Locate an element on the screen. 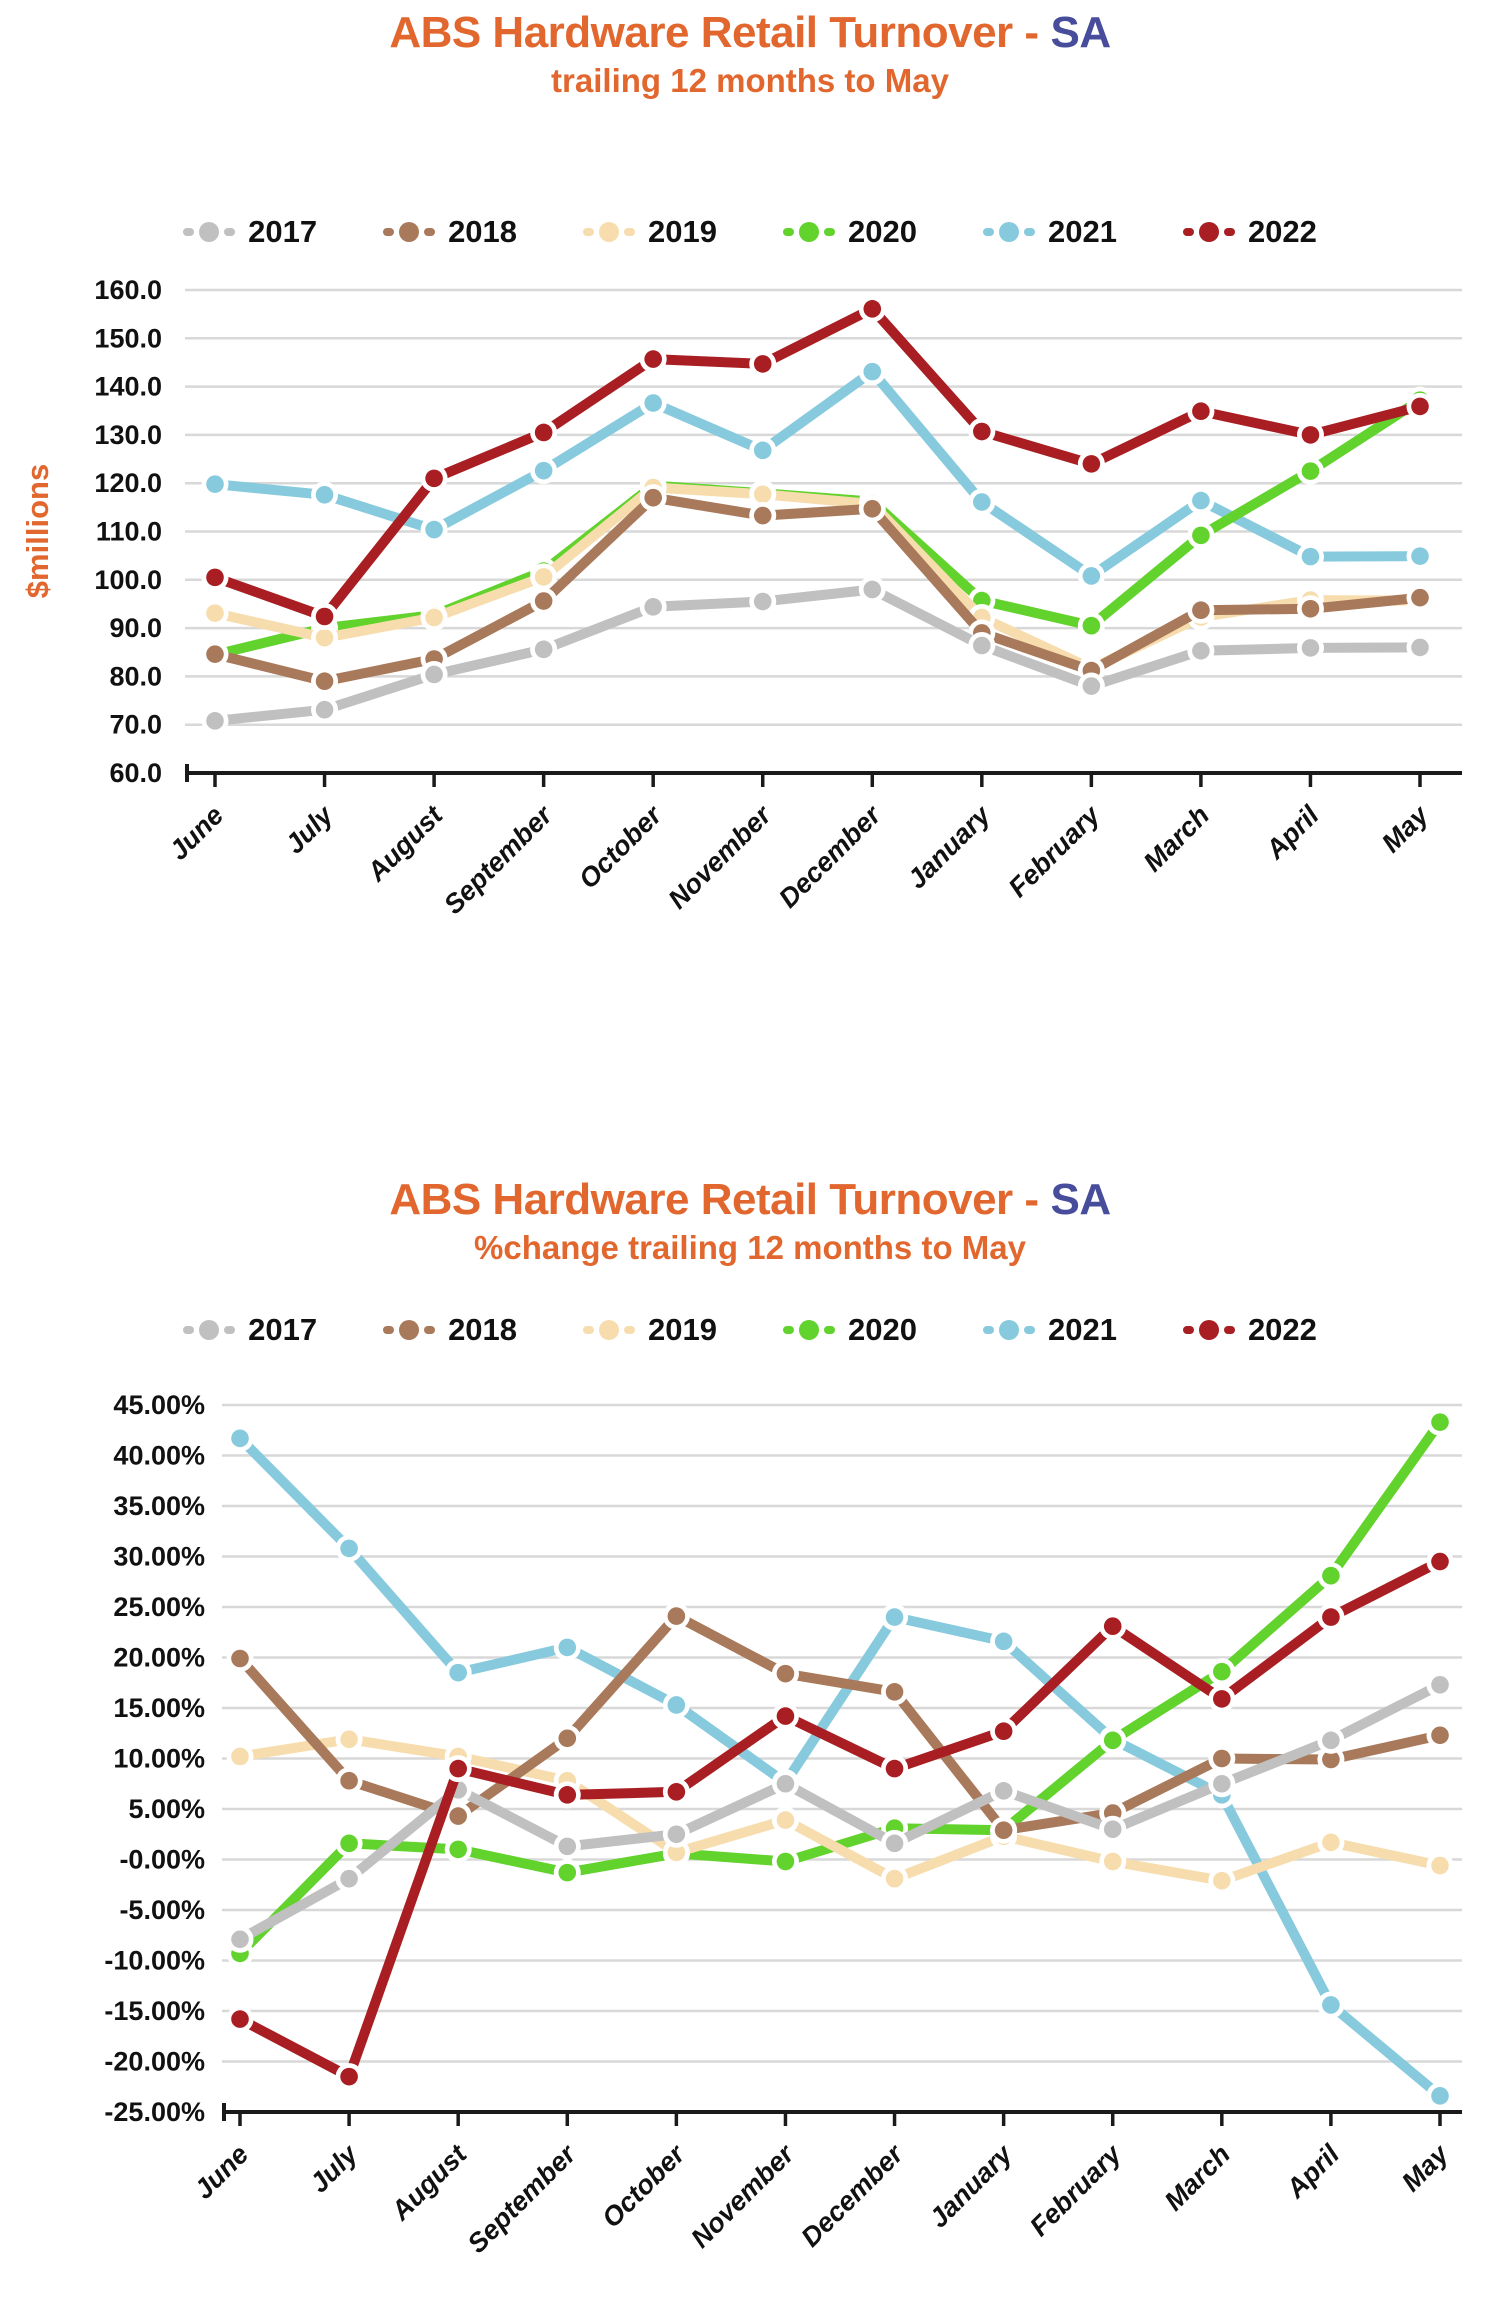 The height and width of the screenshot is (2300, 1500). data-point-2022-April is located at coordinates (1310, 435).